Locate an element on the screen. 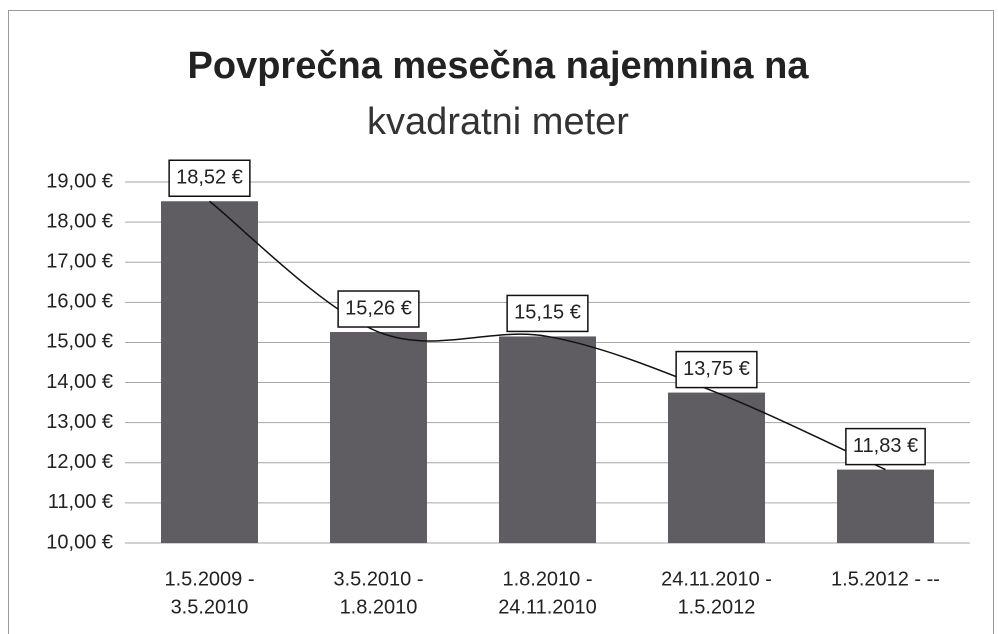 Image resolution: width=998 pixels, height=634 pixels. x-tick-label: 24.11.2010 is located at coordinates (547, 607).